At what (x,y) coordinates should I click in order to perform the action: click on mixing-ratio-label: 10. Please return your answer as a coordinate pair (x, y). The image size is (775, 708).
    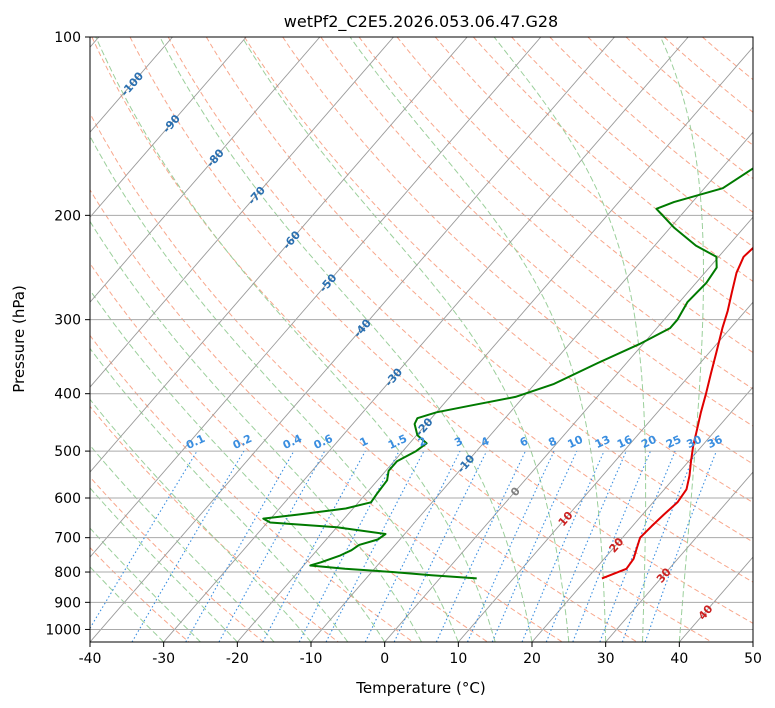
    Looking at the image, I should click on (576, 442).